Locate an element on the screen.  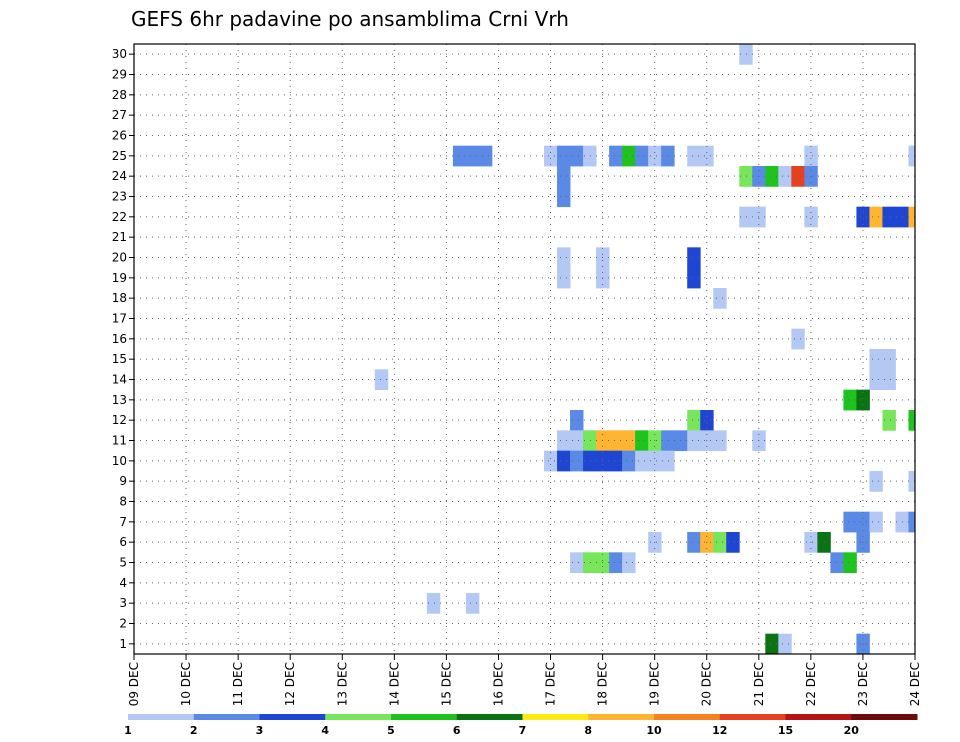
colorbar-label: 10 is located at coordinates (654, 730).